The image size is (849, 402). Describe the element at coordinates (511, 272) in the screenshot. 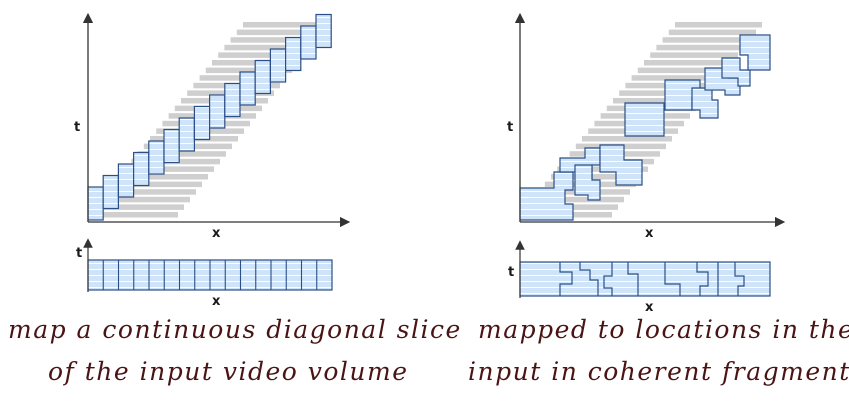

I see `right-strip-t-label: t` at that location.